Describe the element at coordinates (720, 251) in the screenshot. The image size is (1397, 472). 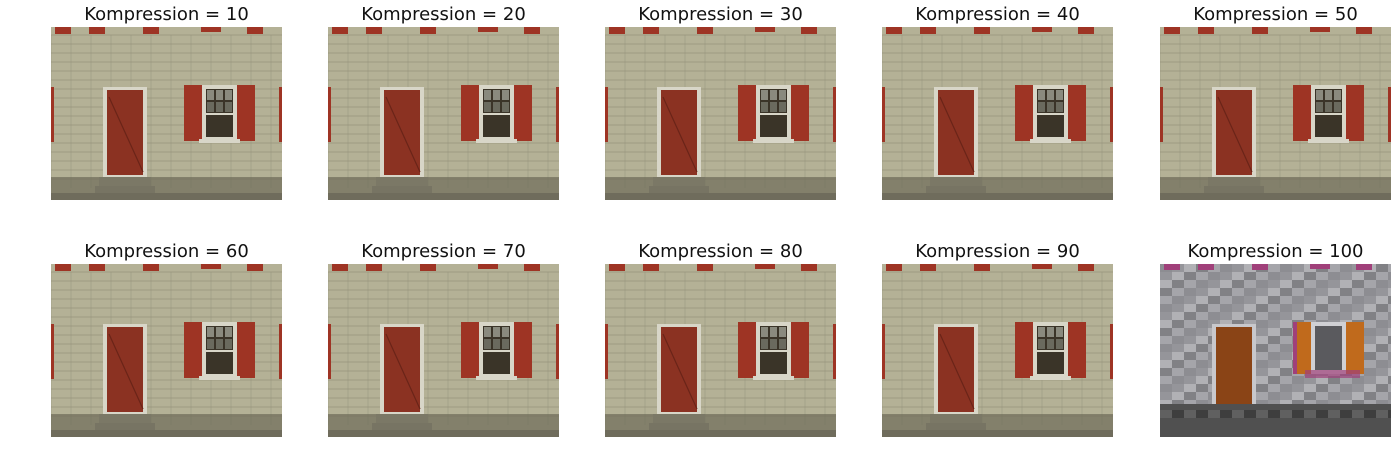
I see `panel-title: Kompression = 80` at that location.